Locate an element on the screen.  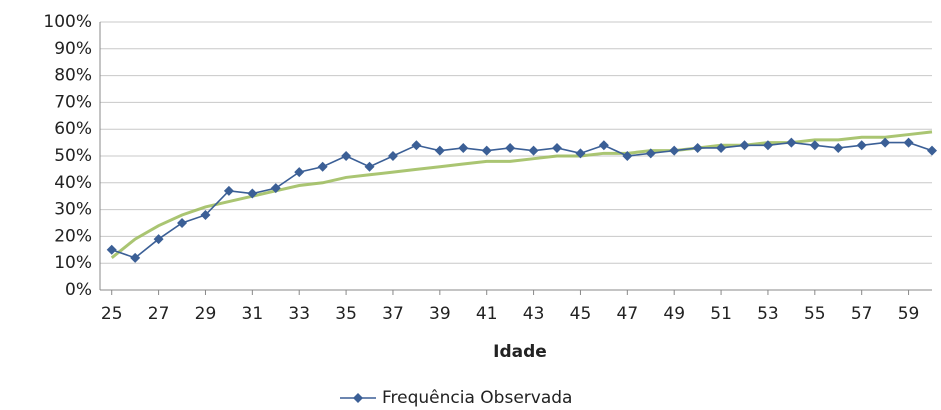
x-tick-label: 29 is located at coordinates (206, 314).